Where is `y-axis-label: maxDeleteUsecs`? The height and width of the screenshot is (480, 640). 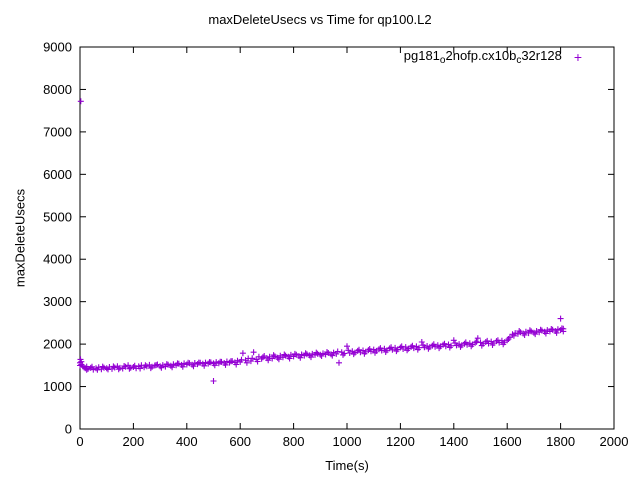
y-axis-label: maxDeleteUsecs is located at coordinates (20, 238).